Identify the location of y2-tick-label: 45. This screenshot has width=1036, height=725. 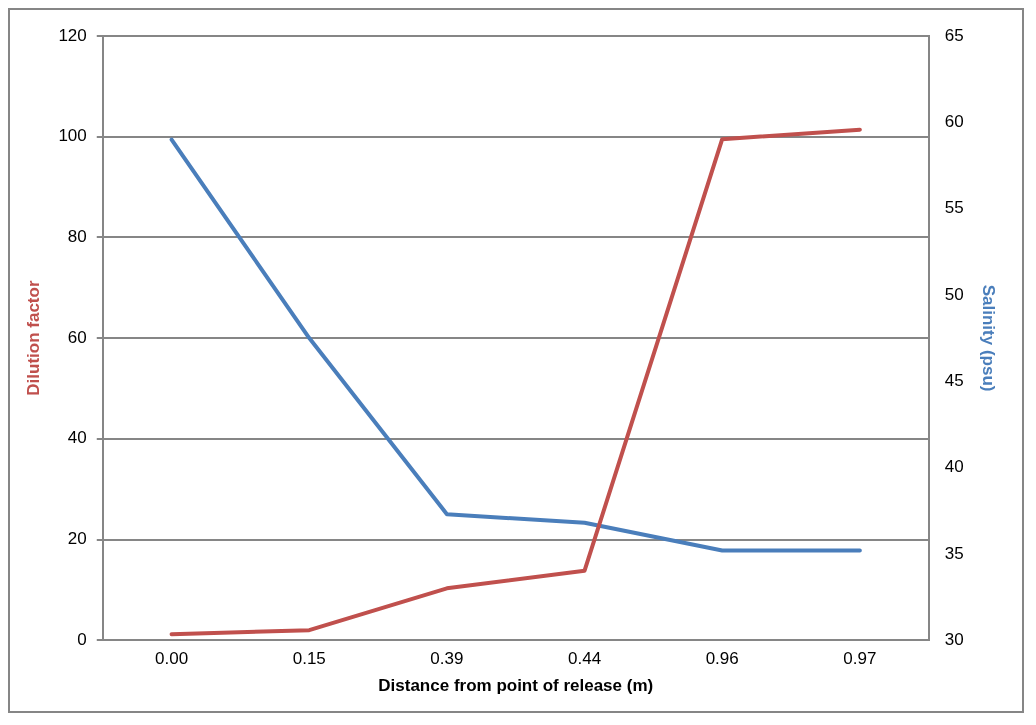
(954, 380).